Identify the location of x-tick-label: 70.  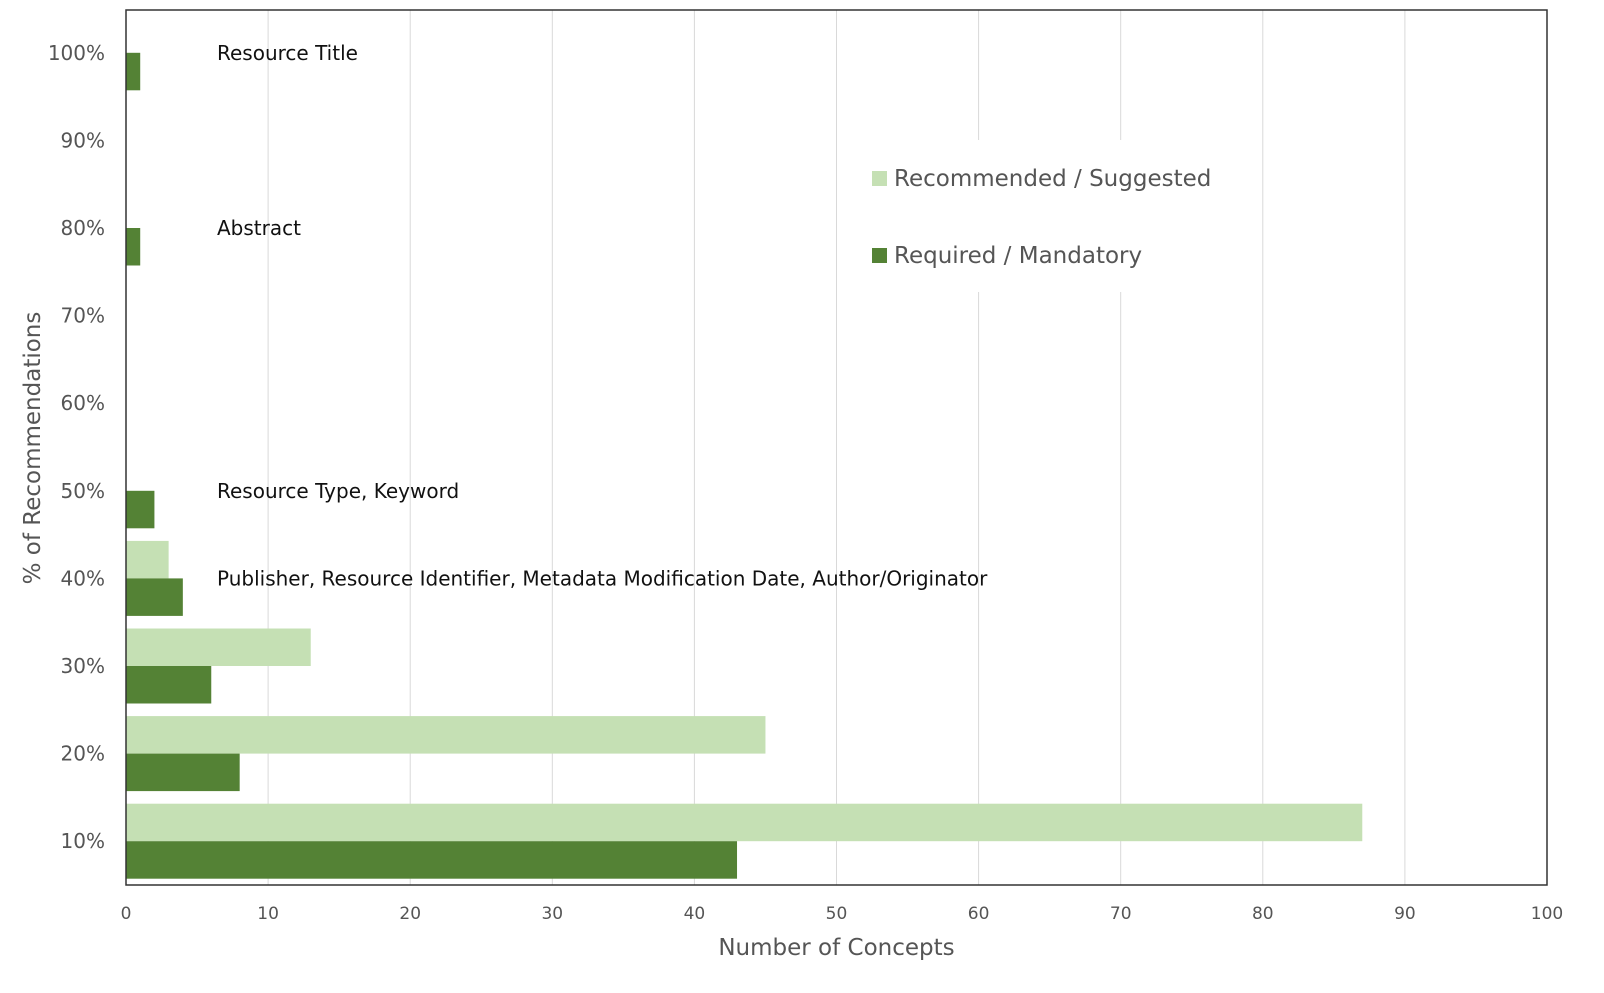
(1121, 914).